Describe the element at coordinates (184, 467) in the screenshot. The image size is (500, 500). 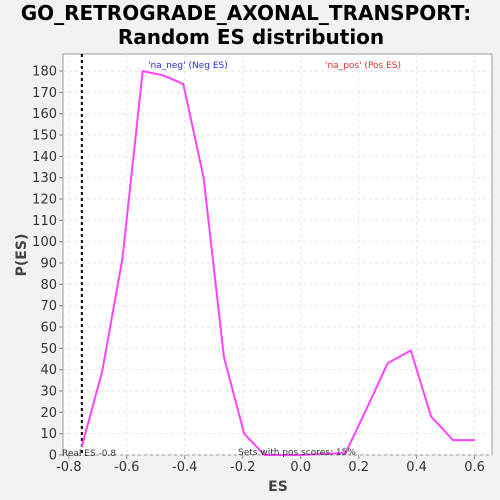
I see `x-tick-label: -0.4` at that location.